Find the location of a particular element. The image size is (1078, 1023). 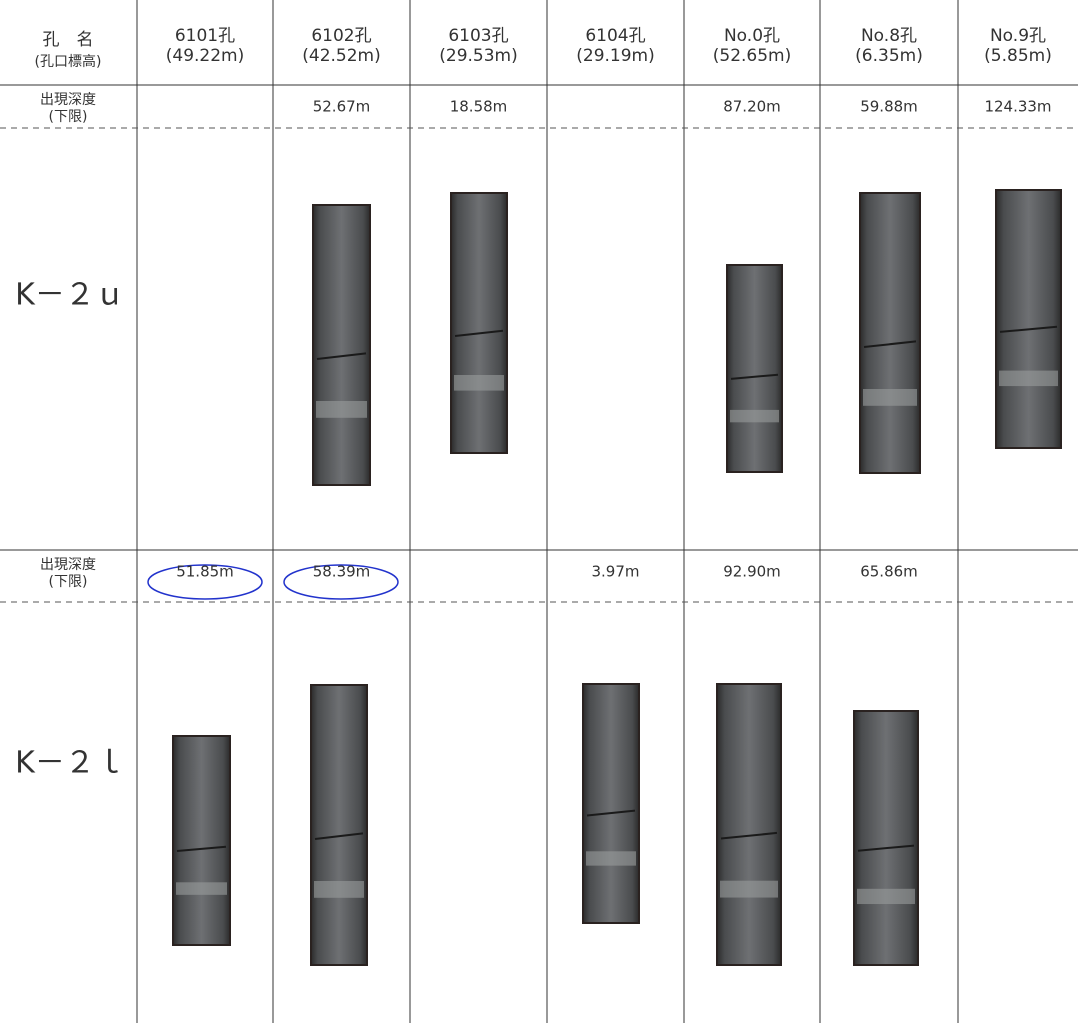

depth-value: 59.88m is located at coordinates (889, 107).